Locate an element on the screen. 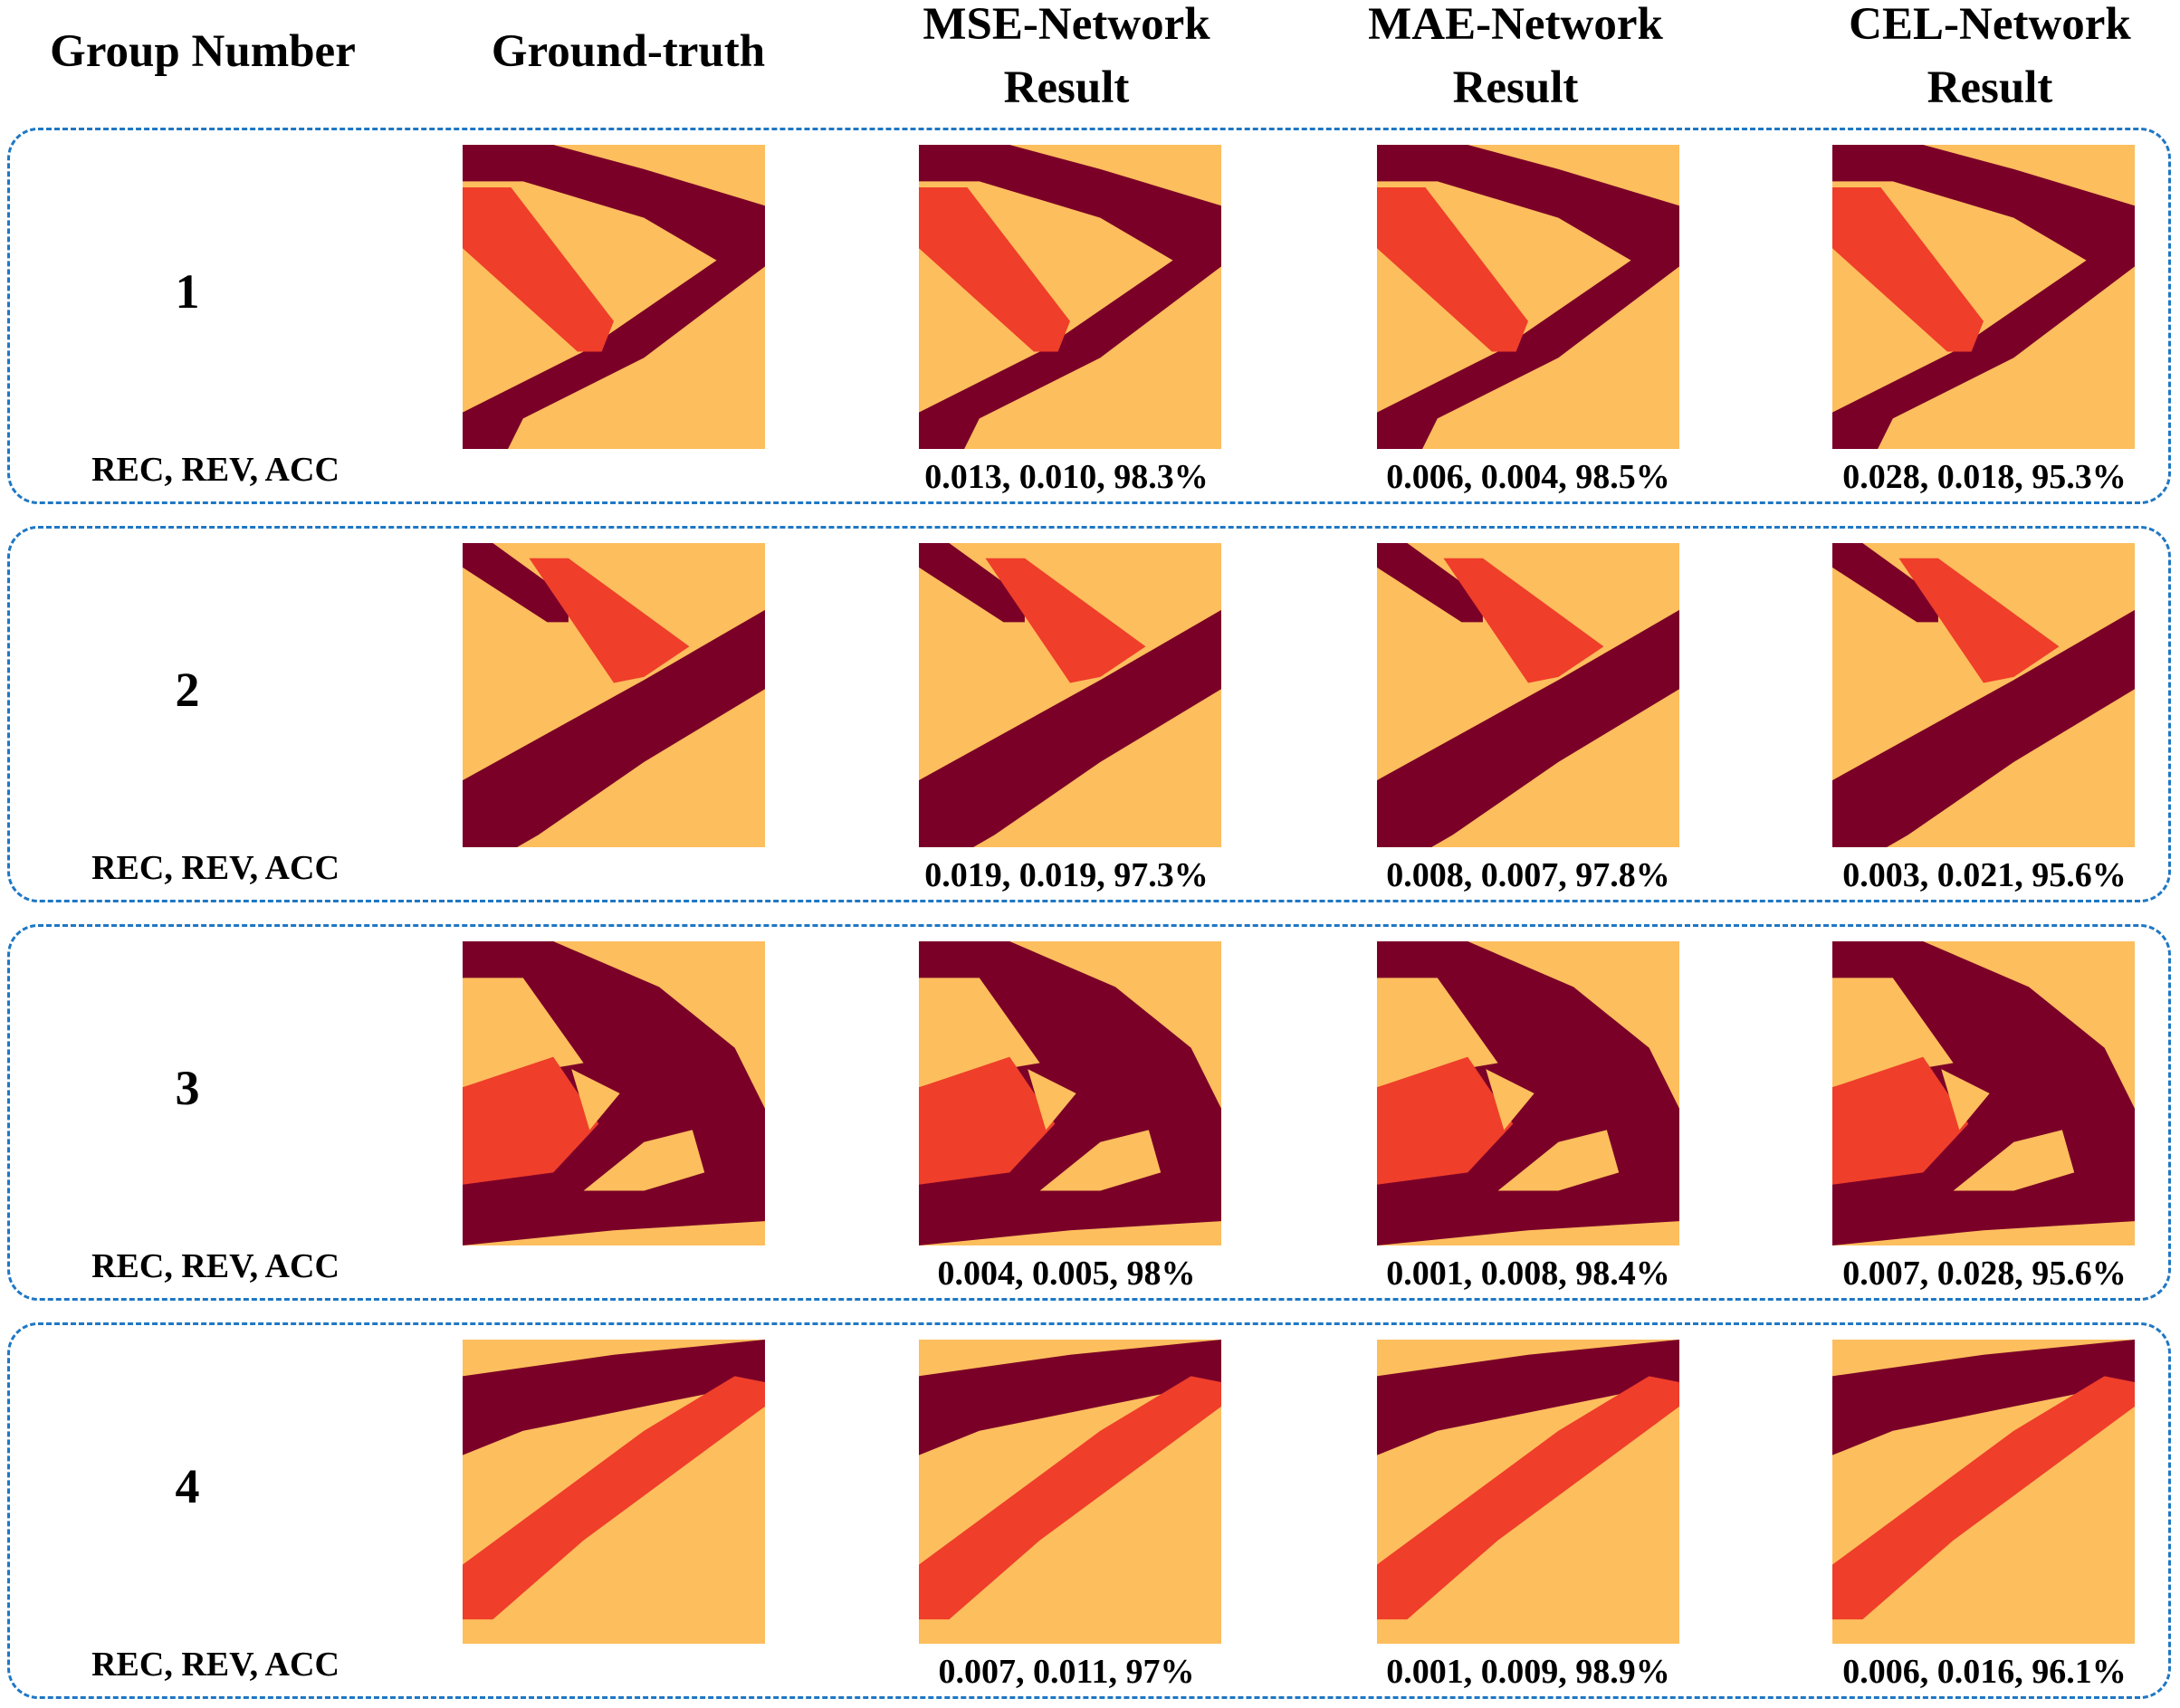  group-number: 2 is located at coordinates (187, 690).